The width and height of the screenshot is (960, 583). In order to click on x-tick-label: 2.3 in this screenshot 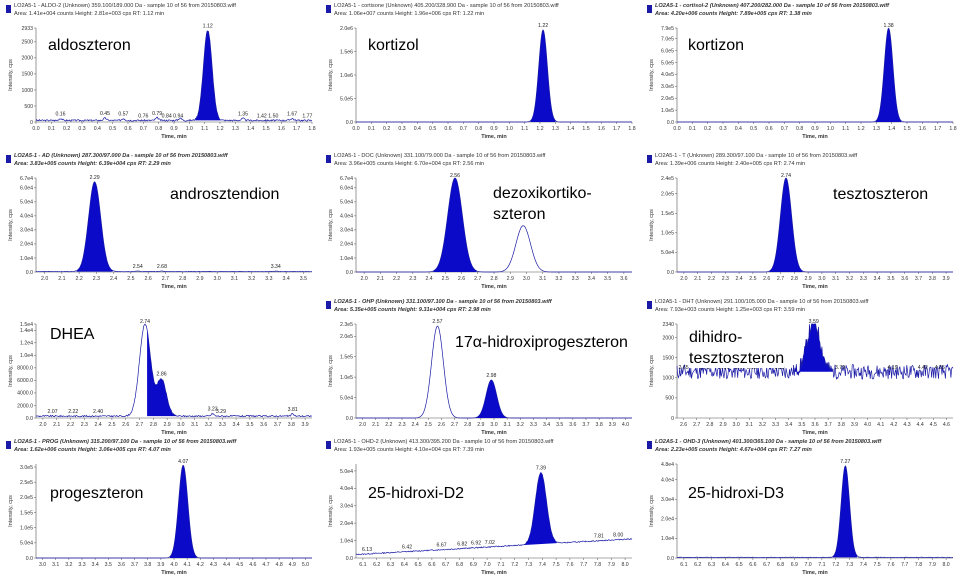, I will do `click(401, 425)`.